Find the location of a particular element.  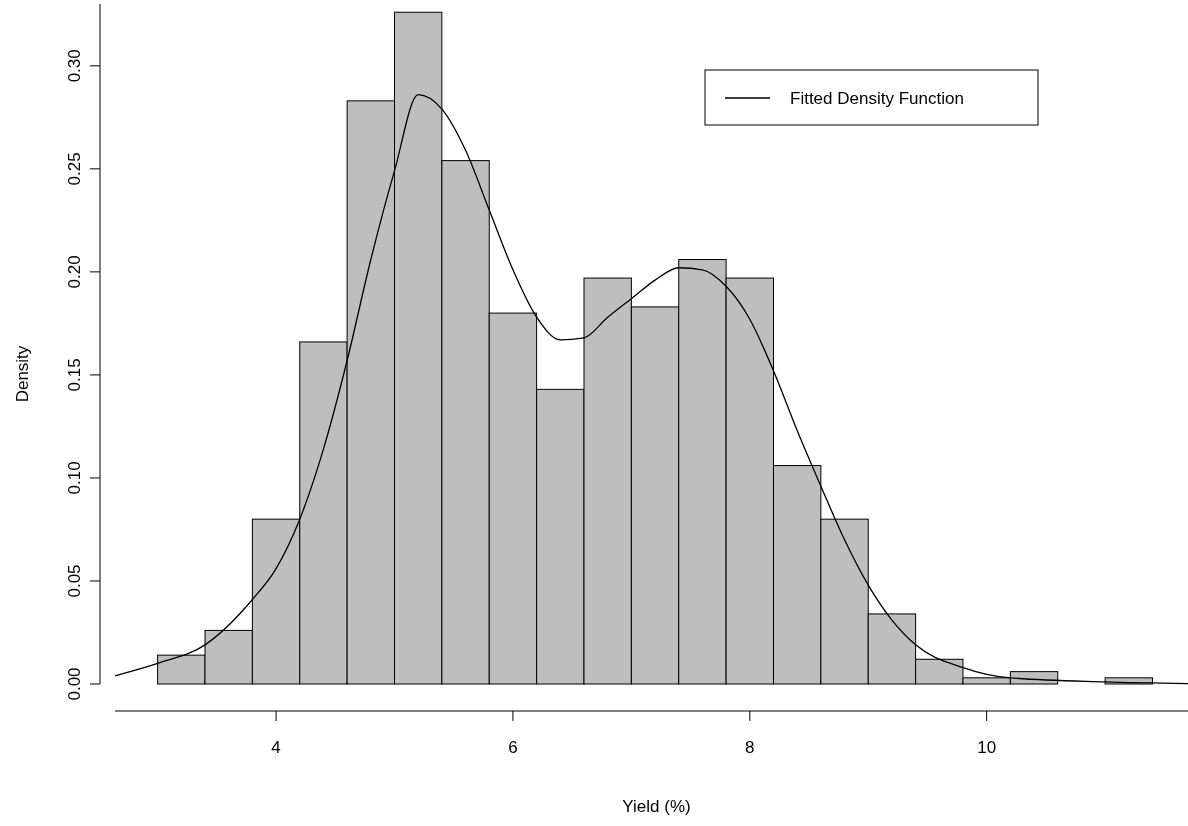

x-axis-title: Yield (%) is located at coordinates (656, 806).